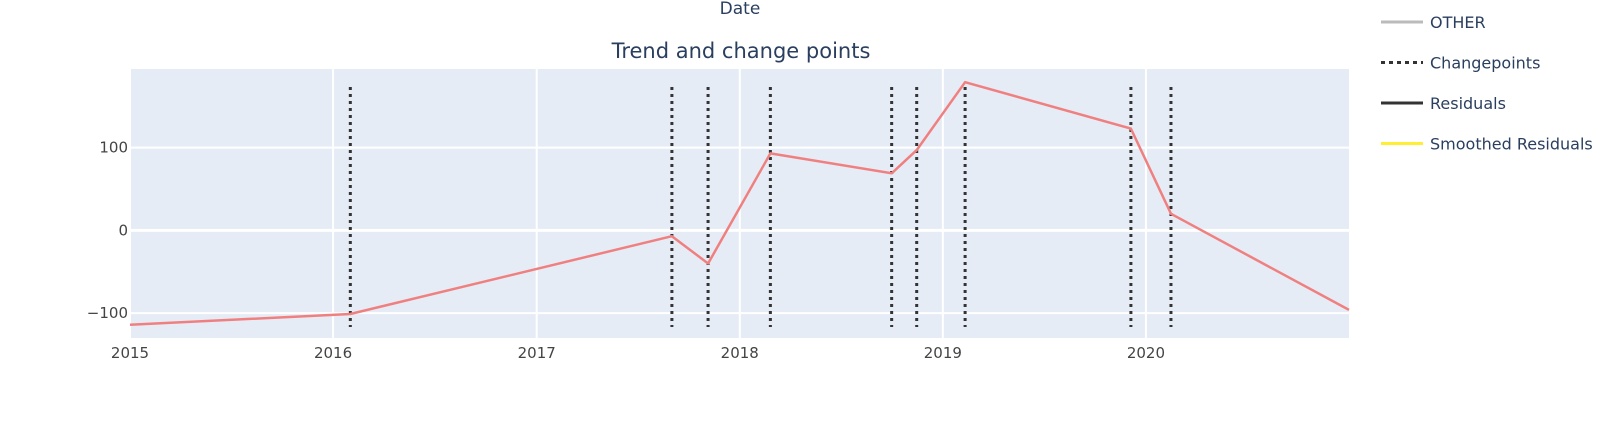 The width and height of the screenshot is (1610, 443). Describe the element at coordinates (741, 51) in the screenshot. I see `chart-title: Trend and change points` at that location.